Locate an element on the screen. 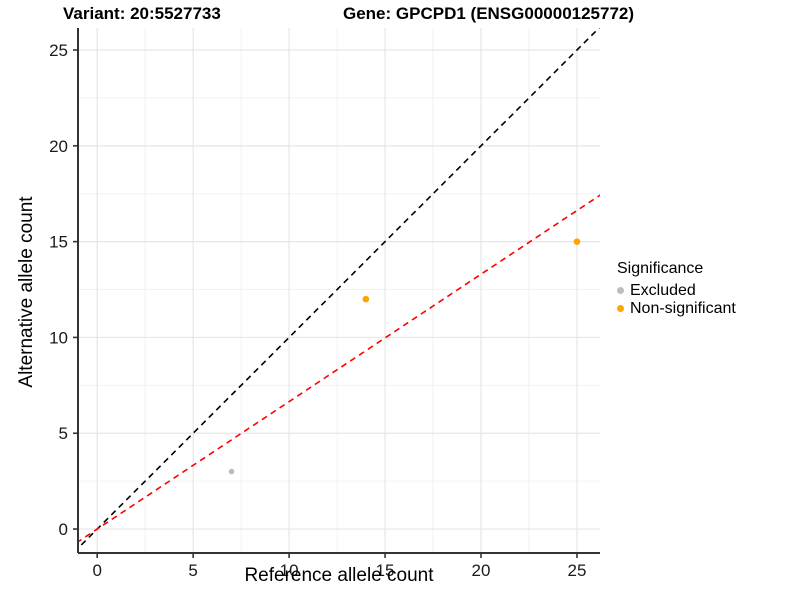 The width and height of the screenshot is (800, 600). y-tick-label: 5 is located at coordinates (63, 433).